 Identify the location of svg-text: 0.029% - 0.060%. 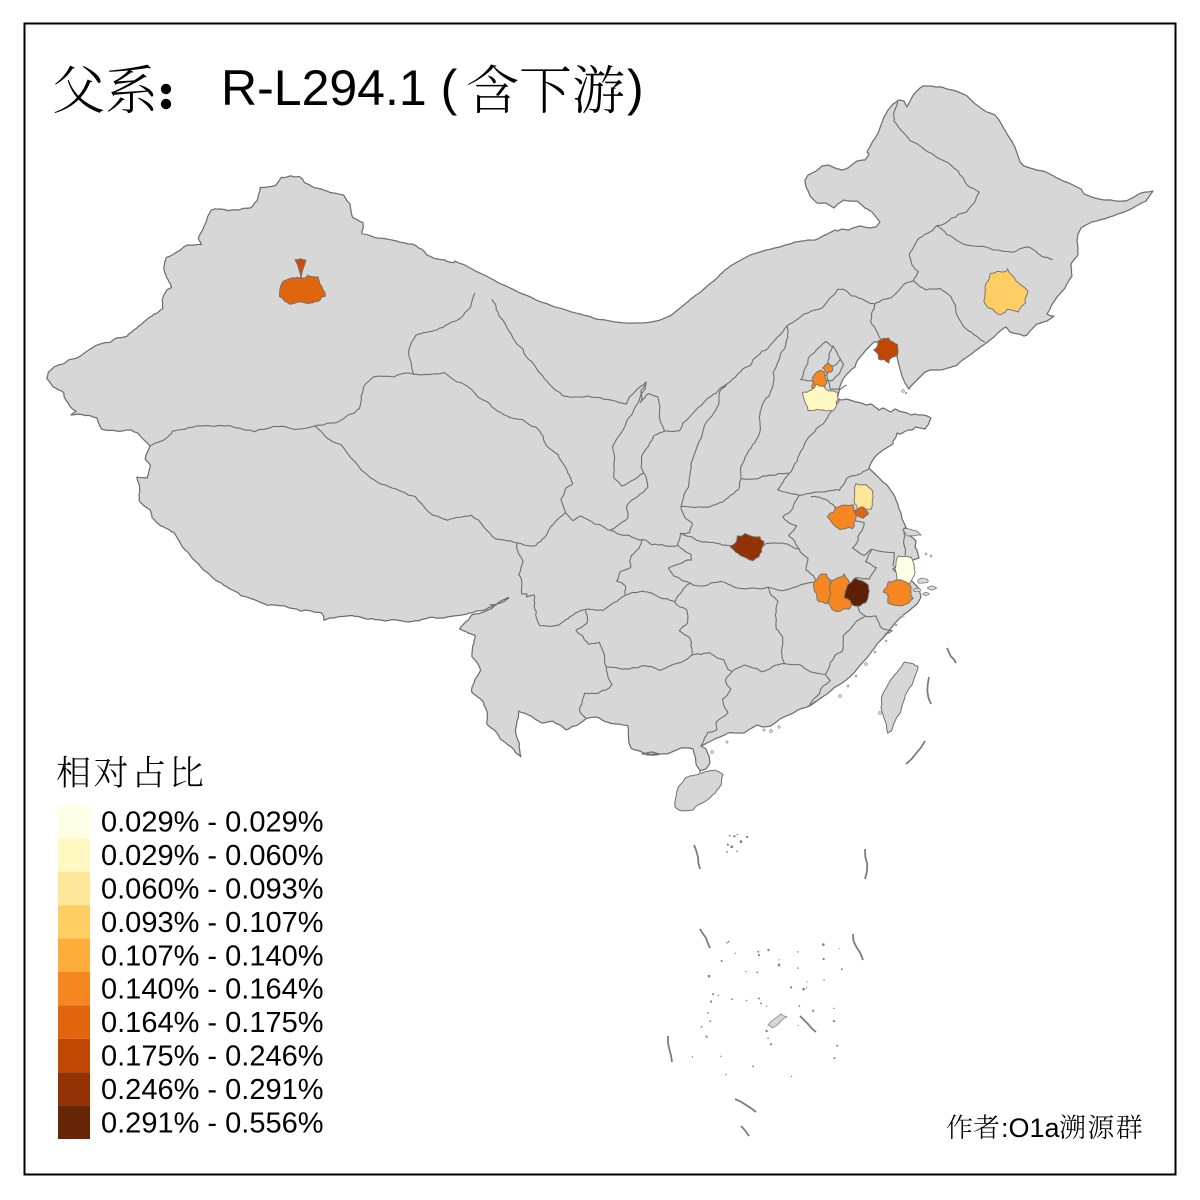
(212, 856).